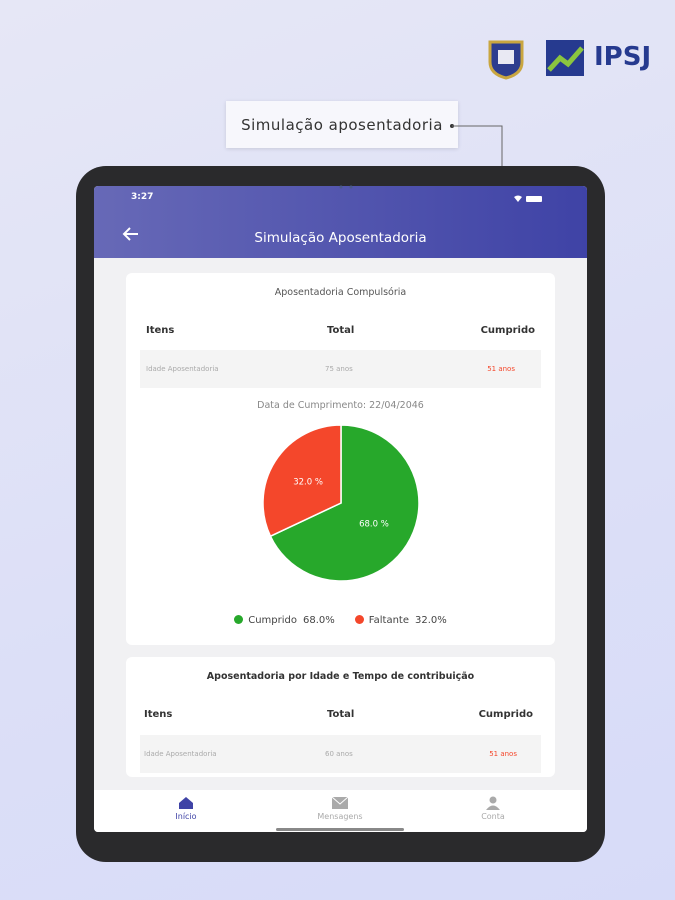  I want to click on status-icons, so click(528, 198).